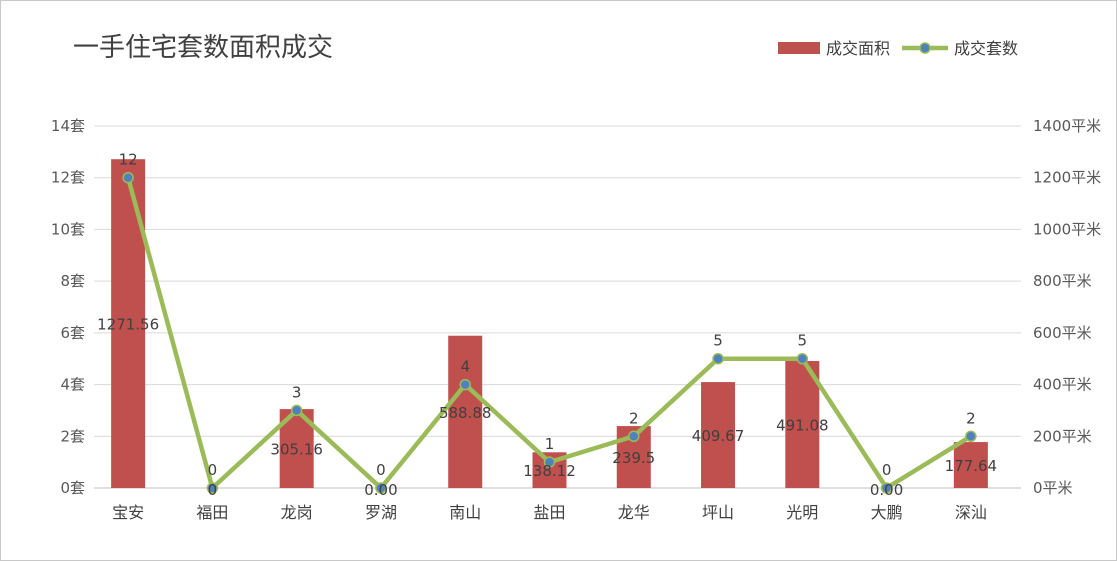  Describe the element at coordinates (1067, 126) in the screenshot. I see `right-tick-label: 1400平米` at that location.